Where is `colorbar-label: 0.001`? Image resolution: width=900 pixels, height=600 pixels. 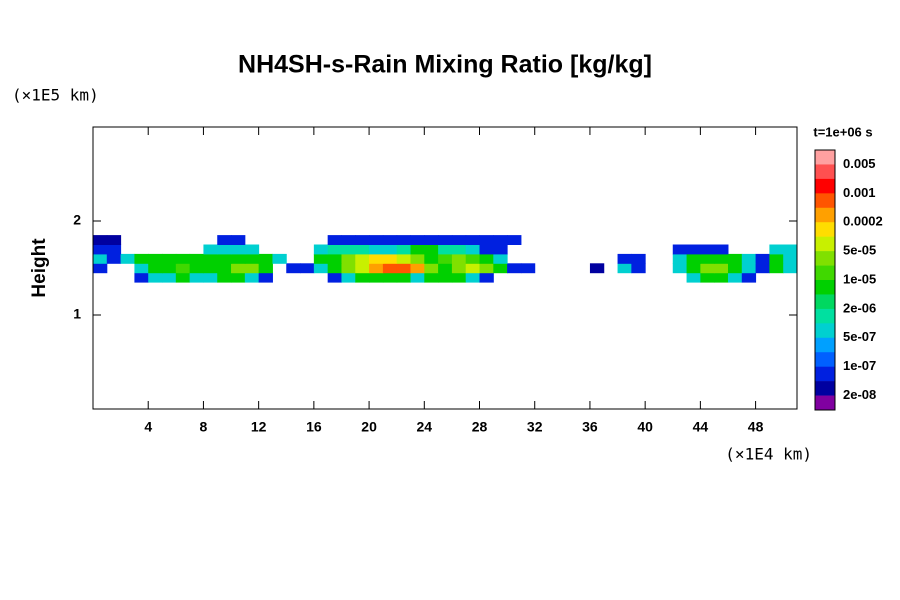
colorbar-label: 0.001 is located at coordinates (859, 192).